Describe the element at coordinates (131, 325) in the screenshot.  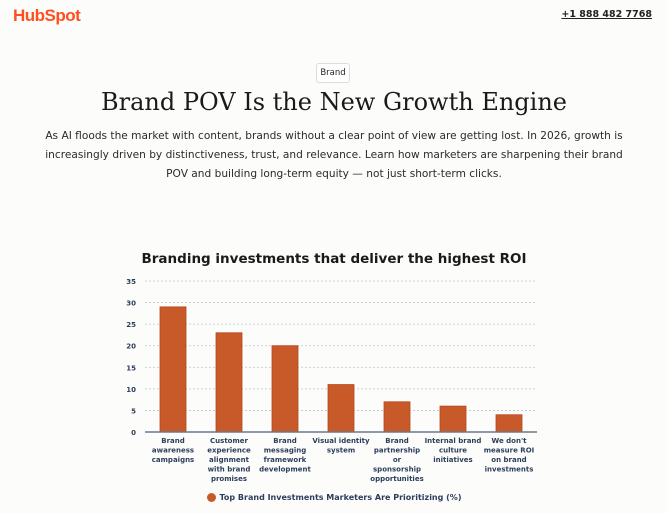
I see `y-tick-label: 25` at that location.